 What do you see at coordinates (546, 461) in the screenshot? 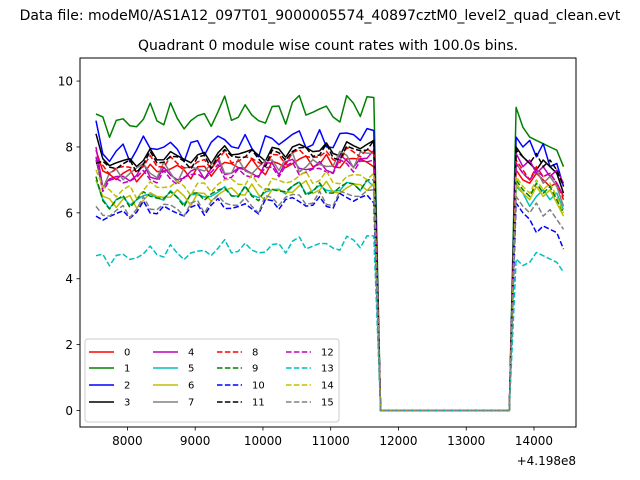
I see `x-offset-text: +4.198e8` at bounding box center [546, 461].